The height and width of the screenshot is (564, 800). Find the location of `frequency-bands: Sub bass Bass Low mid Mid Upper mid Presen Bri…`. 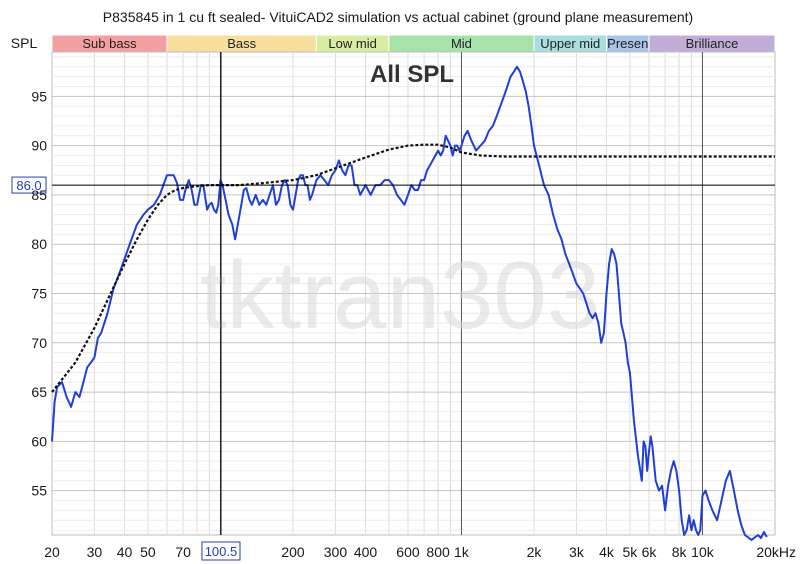

frequency-bands: Sub bass Bass Low mid Mid Upper mid Presen Bri… is located at coordinates (413, 43).